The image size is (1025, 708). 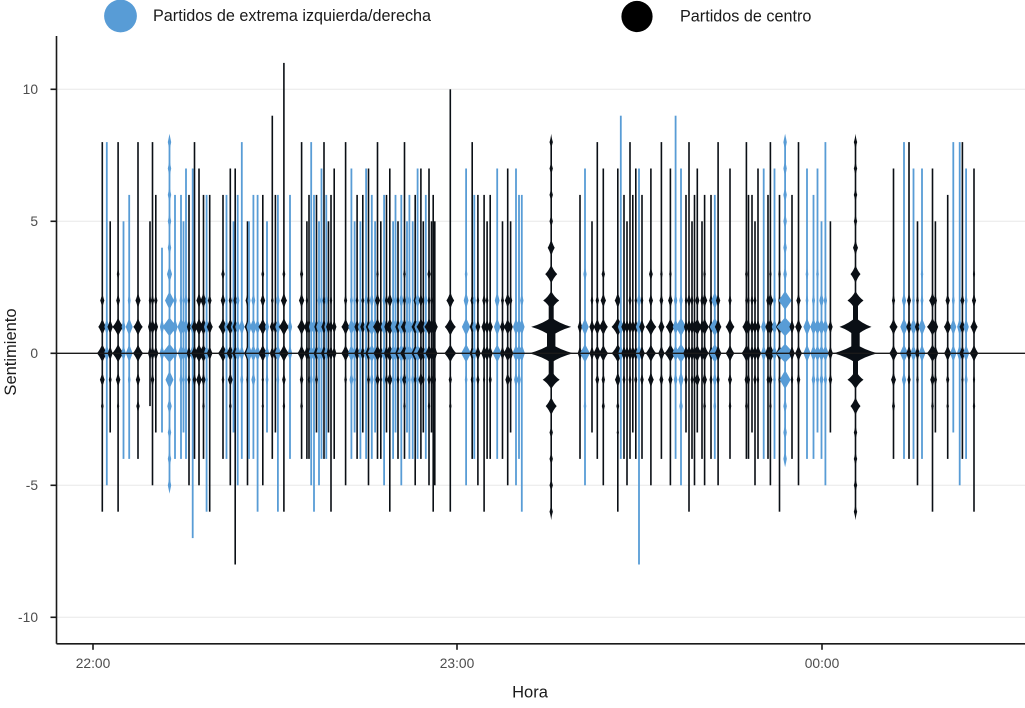 I want to click on svg-text:Partidos de extrema izquierda/: Partidos de extrema izquierda/derecha, so click(x=292, y=16).